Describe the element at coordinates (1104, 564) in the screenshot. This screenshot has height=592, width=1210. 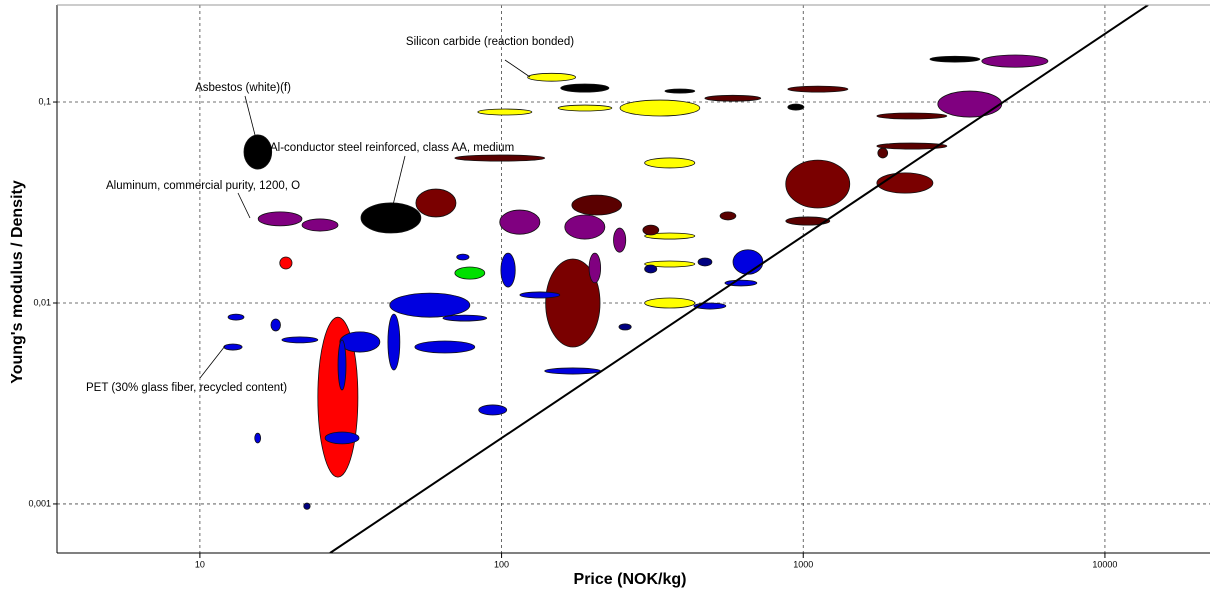
I see `x-tick-label: 10000` at that location.